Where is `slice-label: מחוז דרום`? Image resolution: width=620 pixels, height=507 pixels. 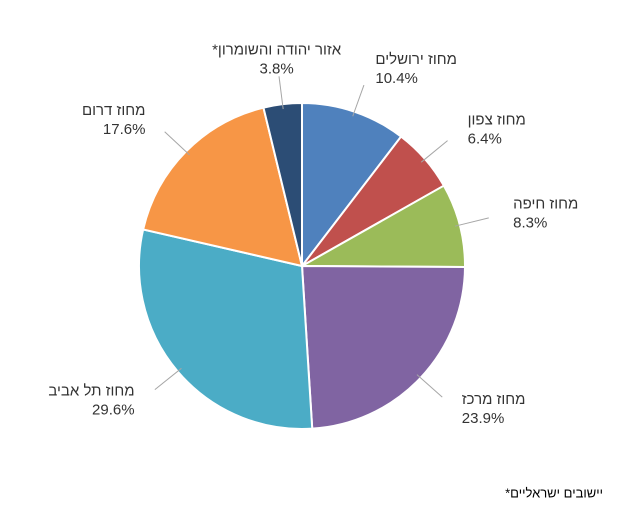 slice-label: מחוז דרום is located at coordinates (114, 110).